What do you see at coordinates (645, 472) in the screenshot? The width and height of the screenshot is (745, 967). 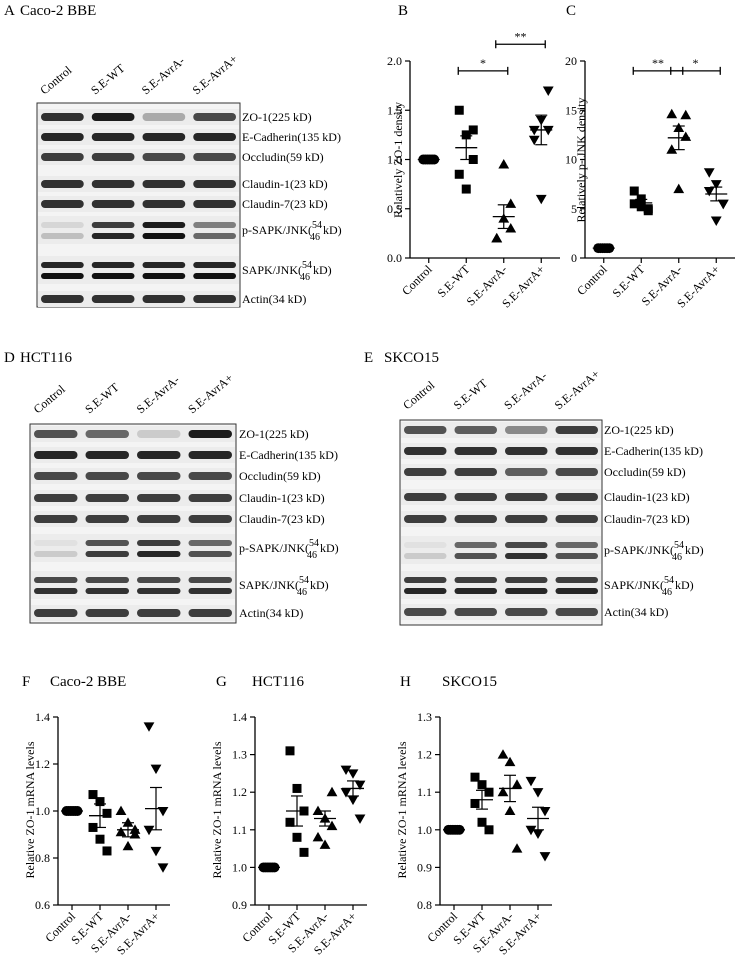 I see `blot-row-label: Occludin(59 kD)` at bounding box center [645, 472].